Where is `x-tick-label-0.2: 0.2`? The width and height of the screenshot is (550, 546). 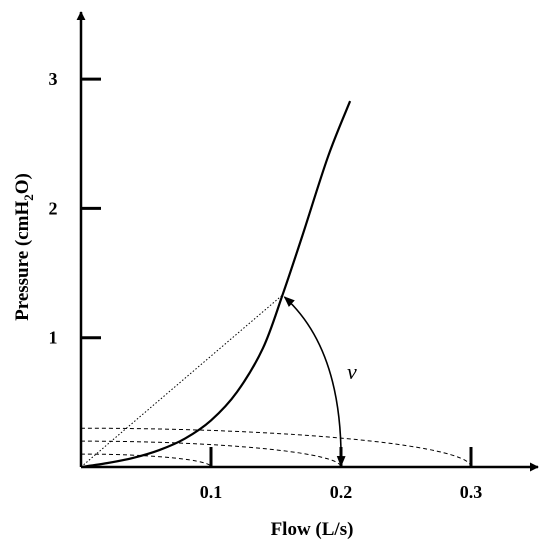
x-tick-label-0.2: 0.2 is located at coordinates (341, 492).